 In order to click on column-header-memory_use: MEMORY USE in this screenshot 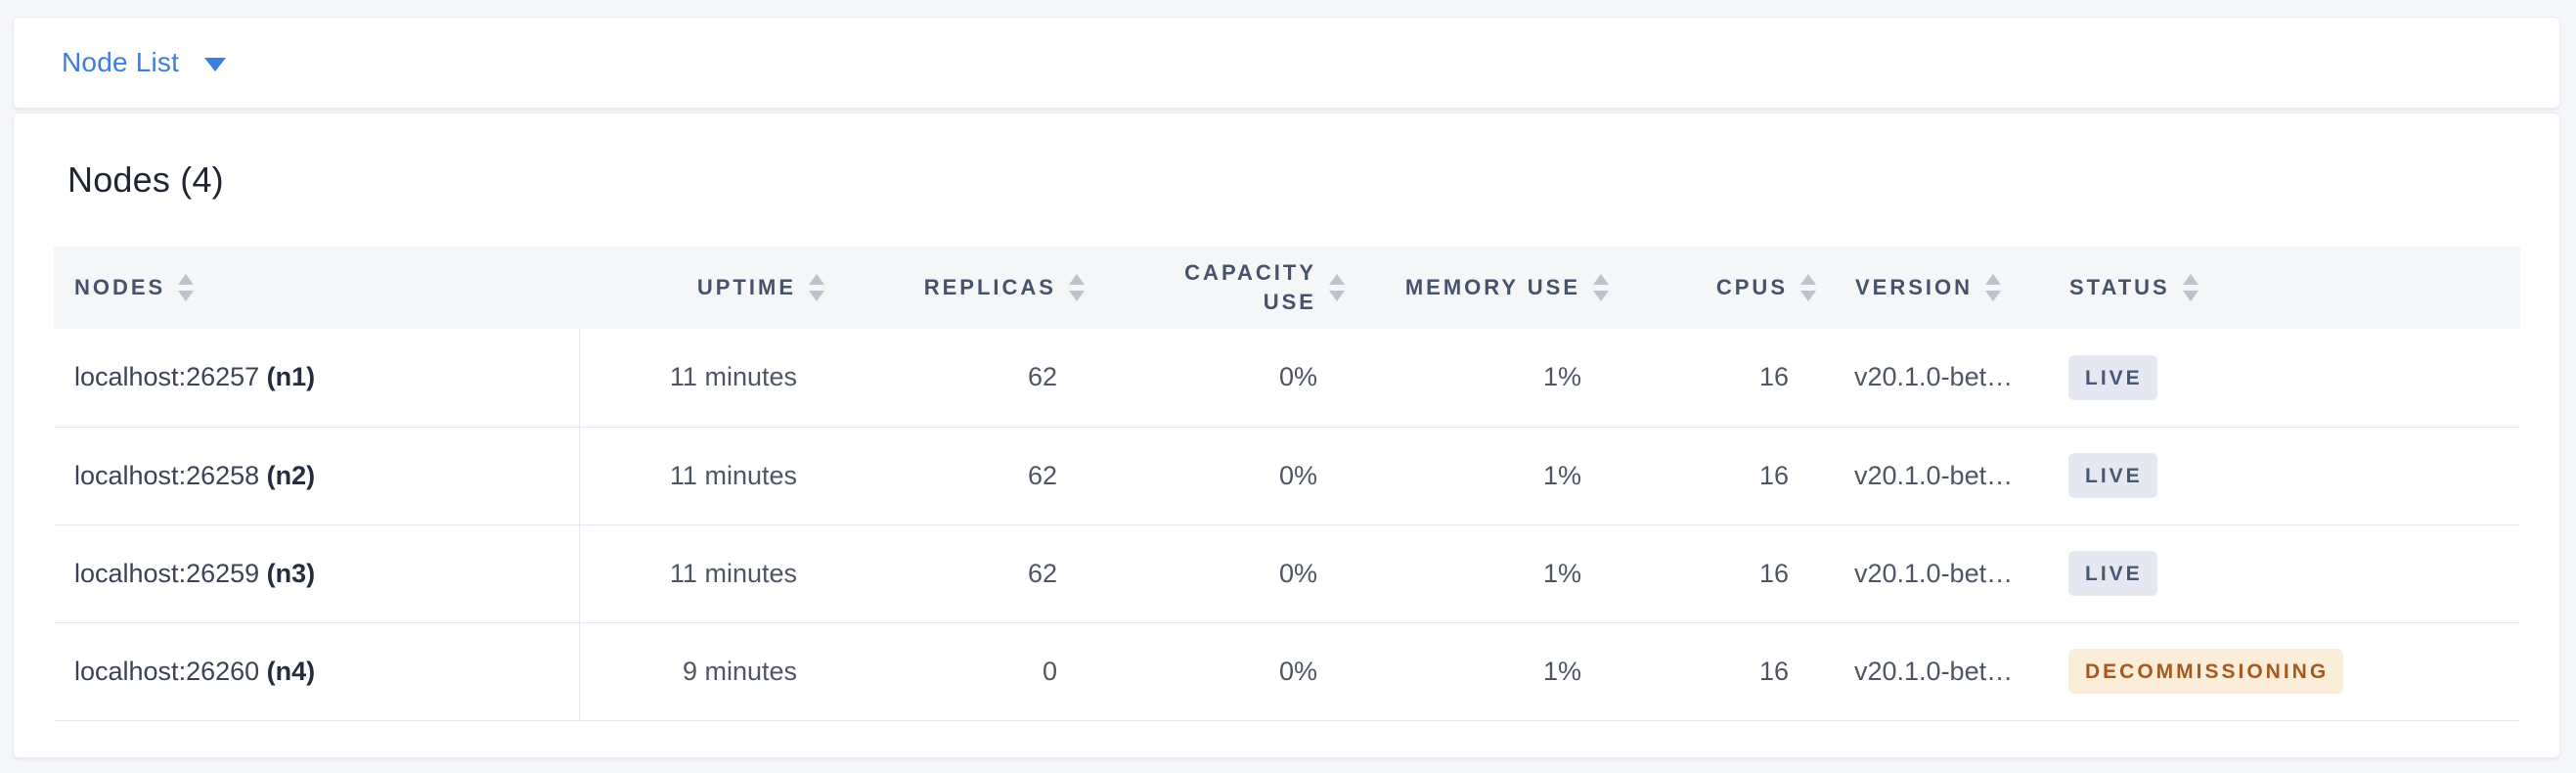, I will do `click(1495, 288)`.